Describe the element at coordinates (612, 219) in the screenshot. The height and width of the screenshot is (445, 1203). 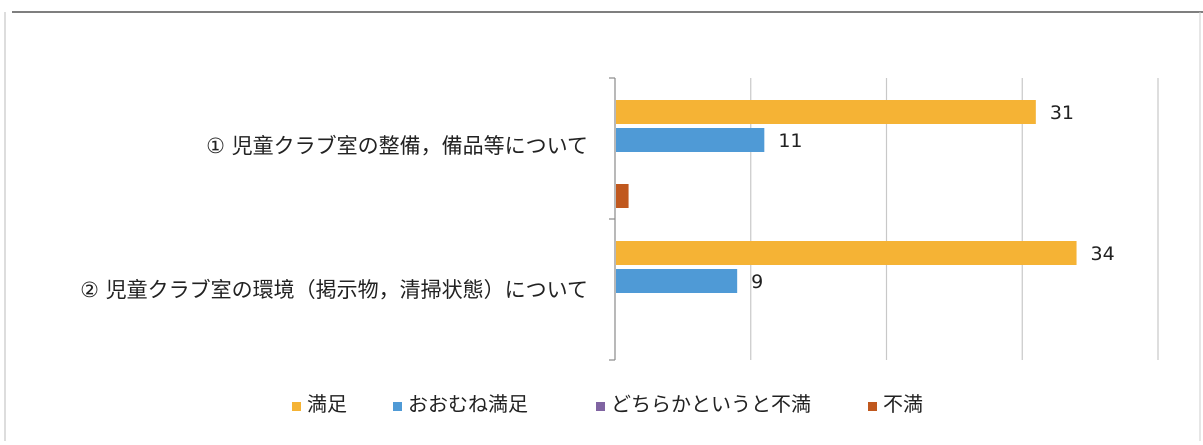
I see `category-axis` at that location.